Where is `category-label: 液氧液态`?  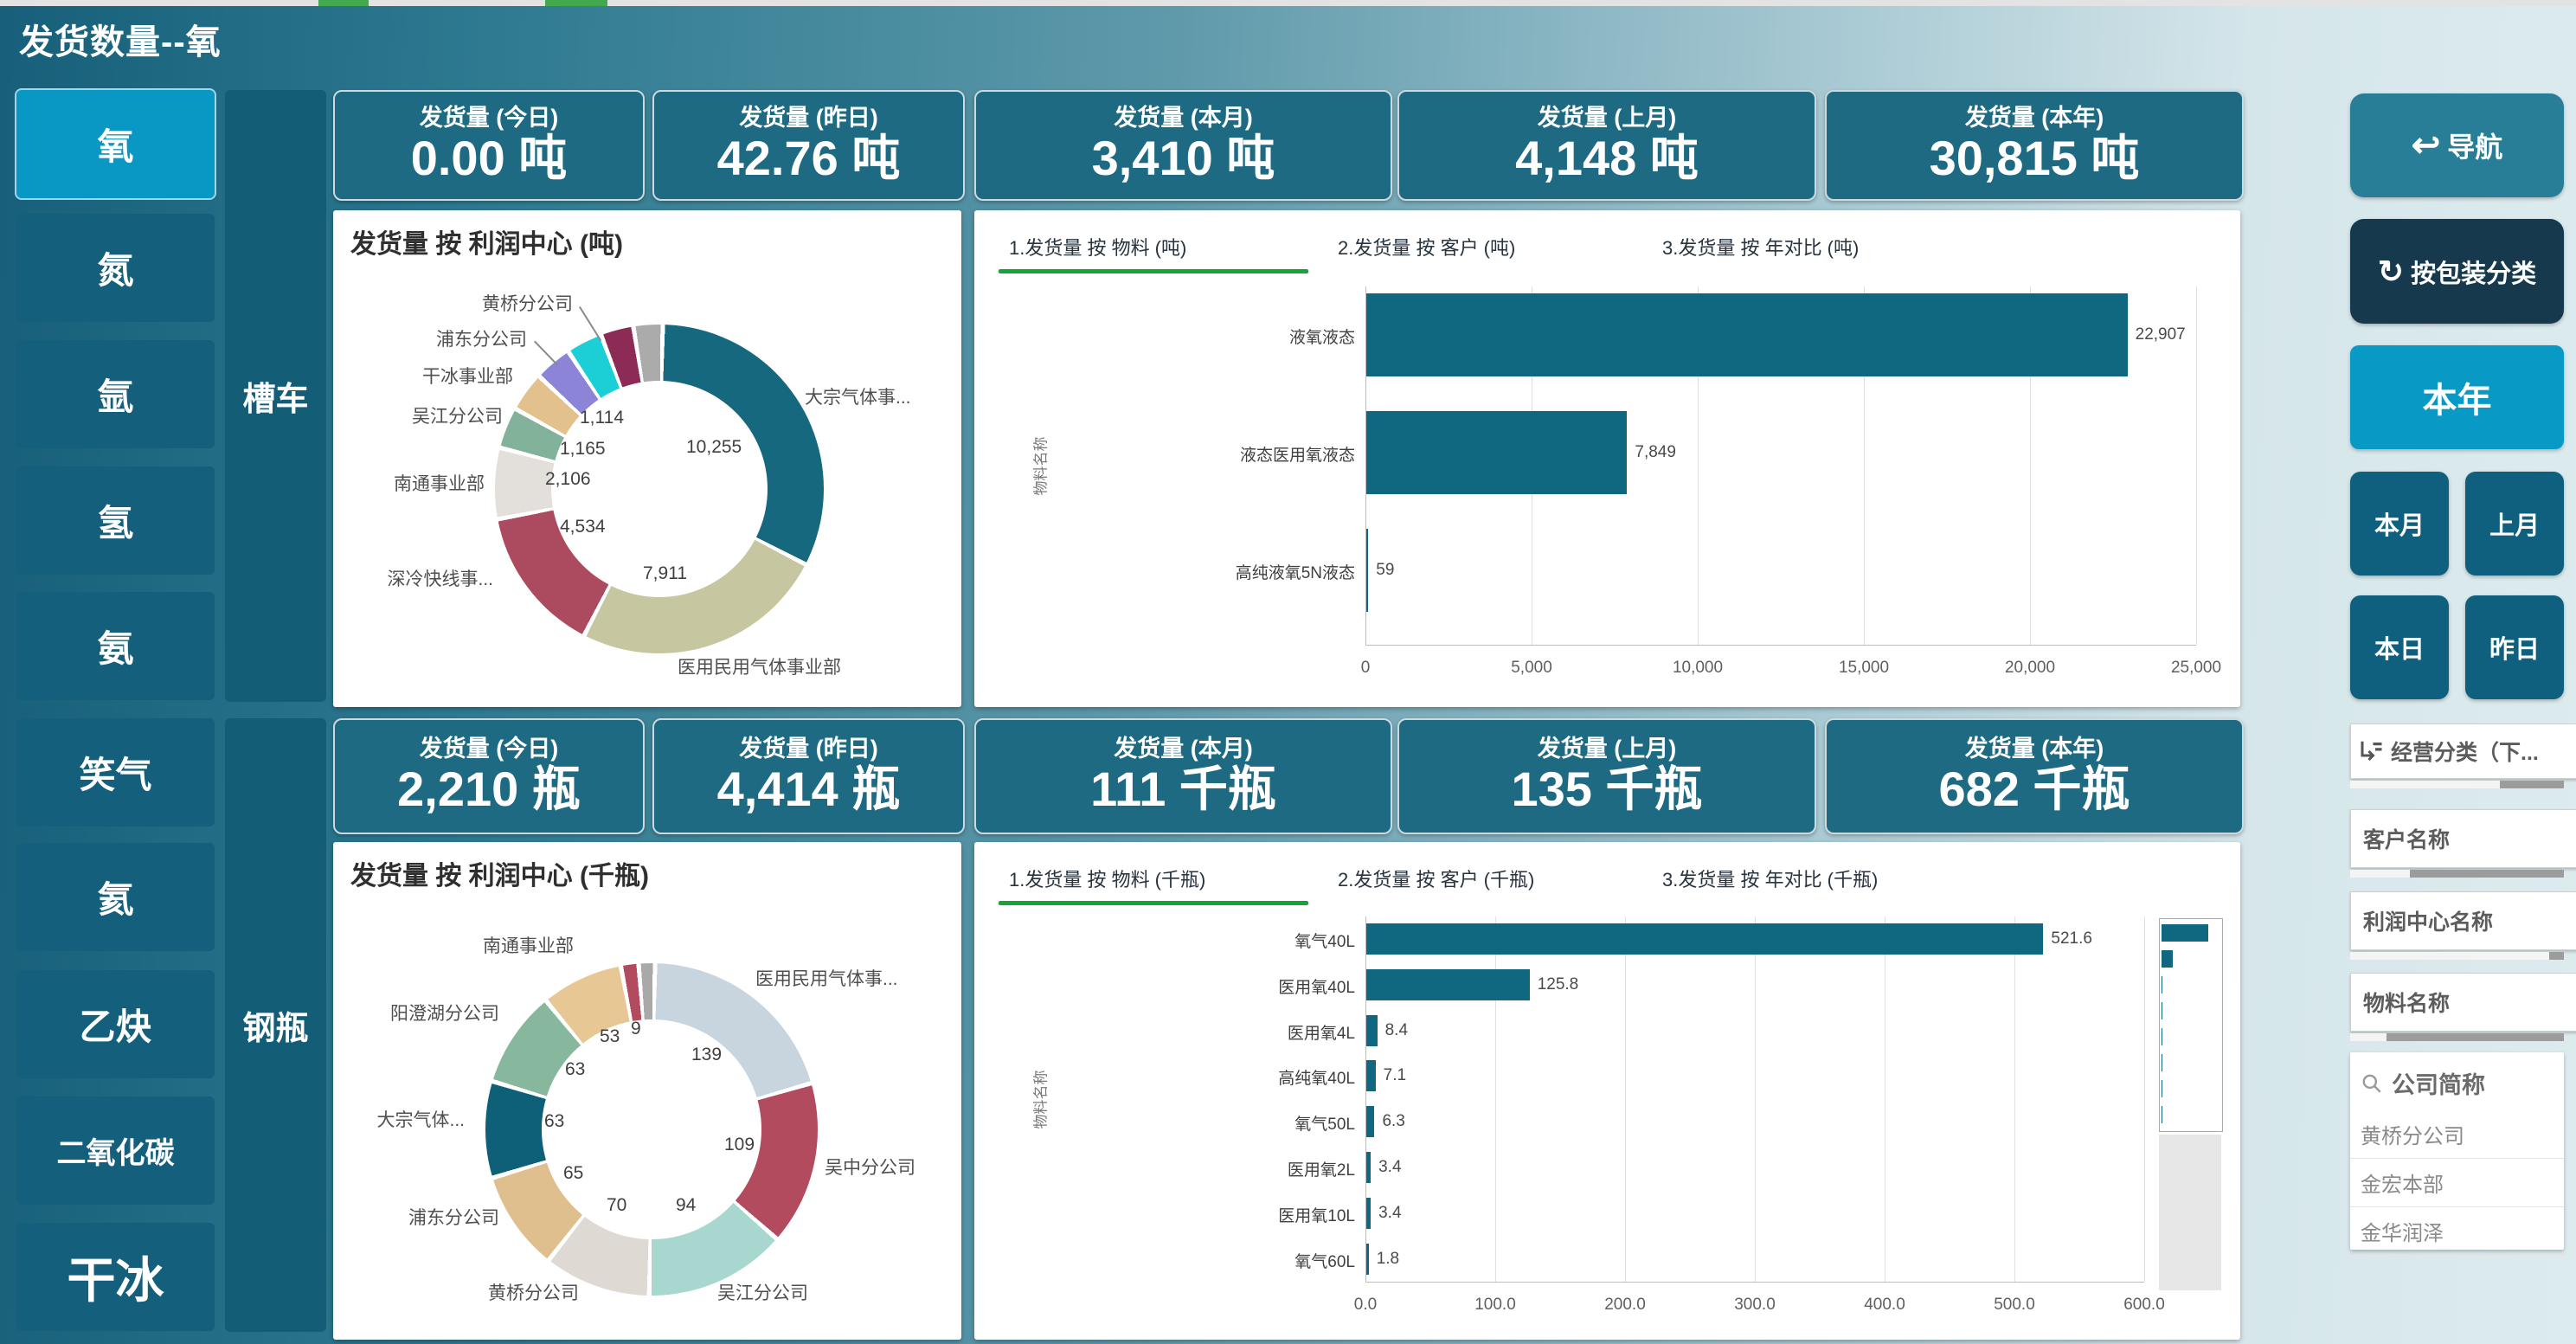 category-label: 液氧液态 is located at coordinates (1321, 338).